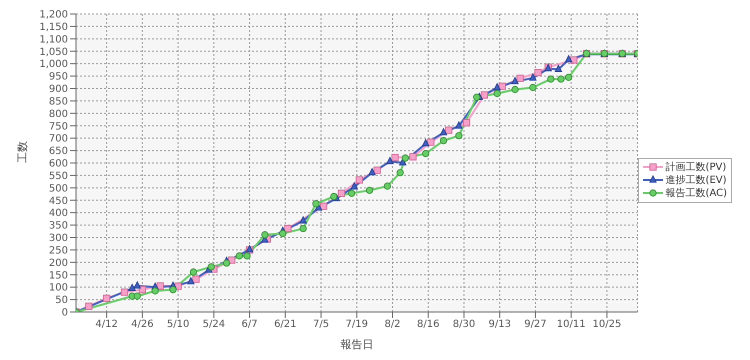 The width and height of the screenshot is (750, 360). I want to click on y-tick-label: 450, so click(58, 201).